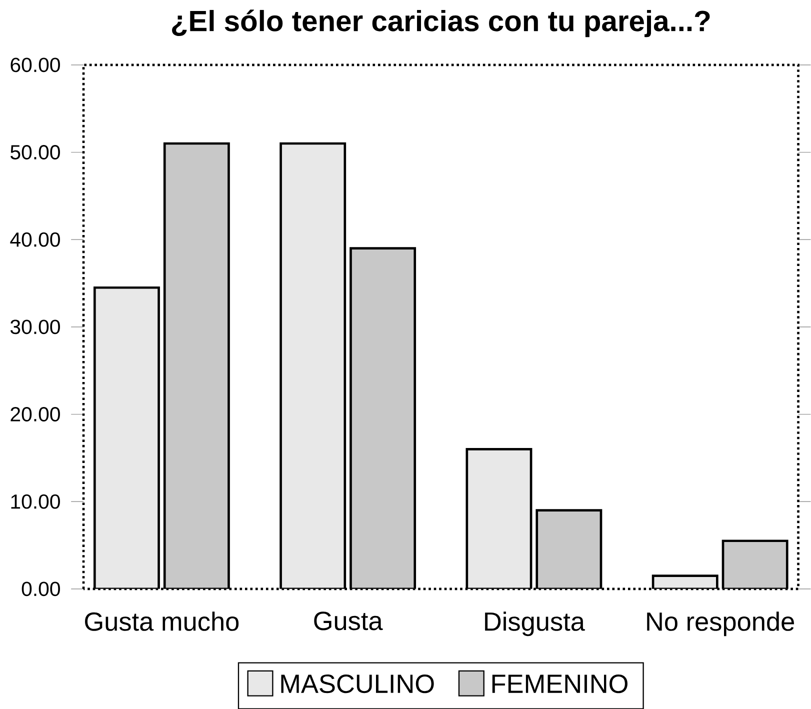 This screenshot has height=709, width=811. Describe the element at coordinates (35, 327) in the screenshot. I see `y-tick-label: 30.00` at that location.